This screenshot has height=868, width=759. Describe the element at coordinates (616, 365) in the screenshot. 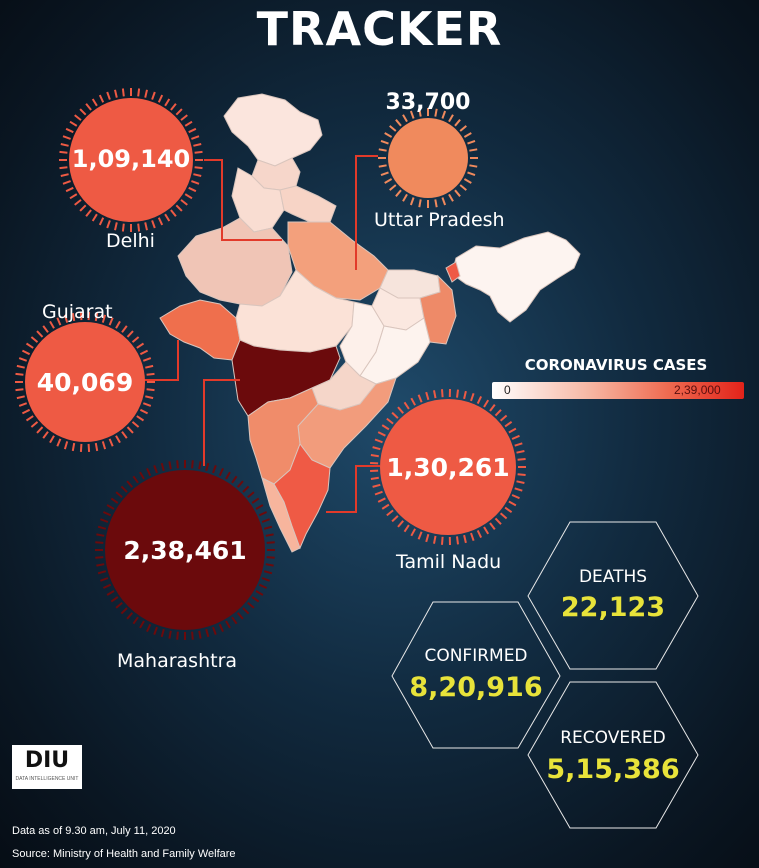

I see `legend-title: CORONAVIRUS CASES` at that location.